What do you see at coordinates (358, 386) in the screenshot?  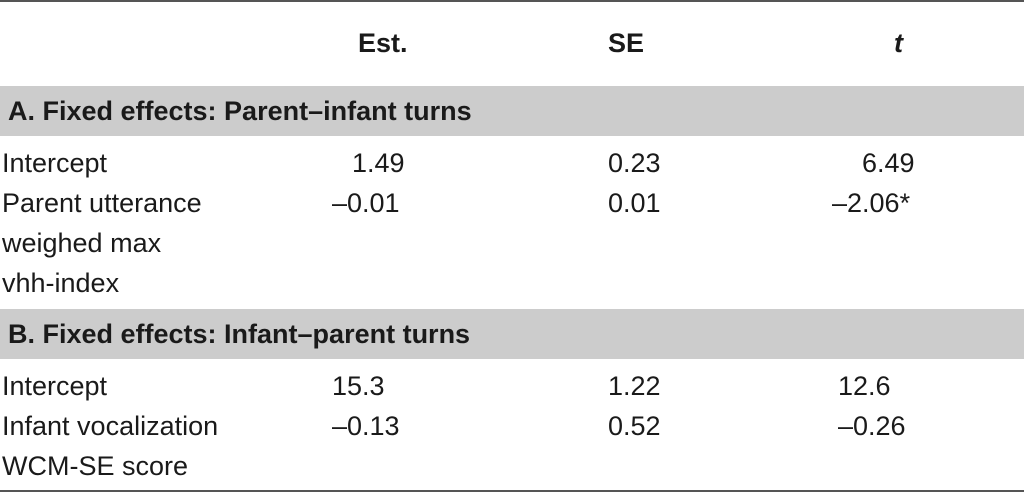 I see `row-b1-est: 15.3` at bounding box center [358, 386].